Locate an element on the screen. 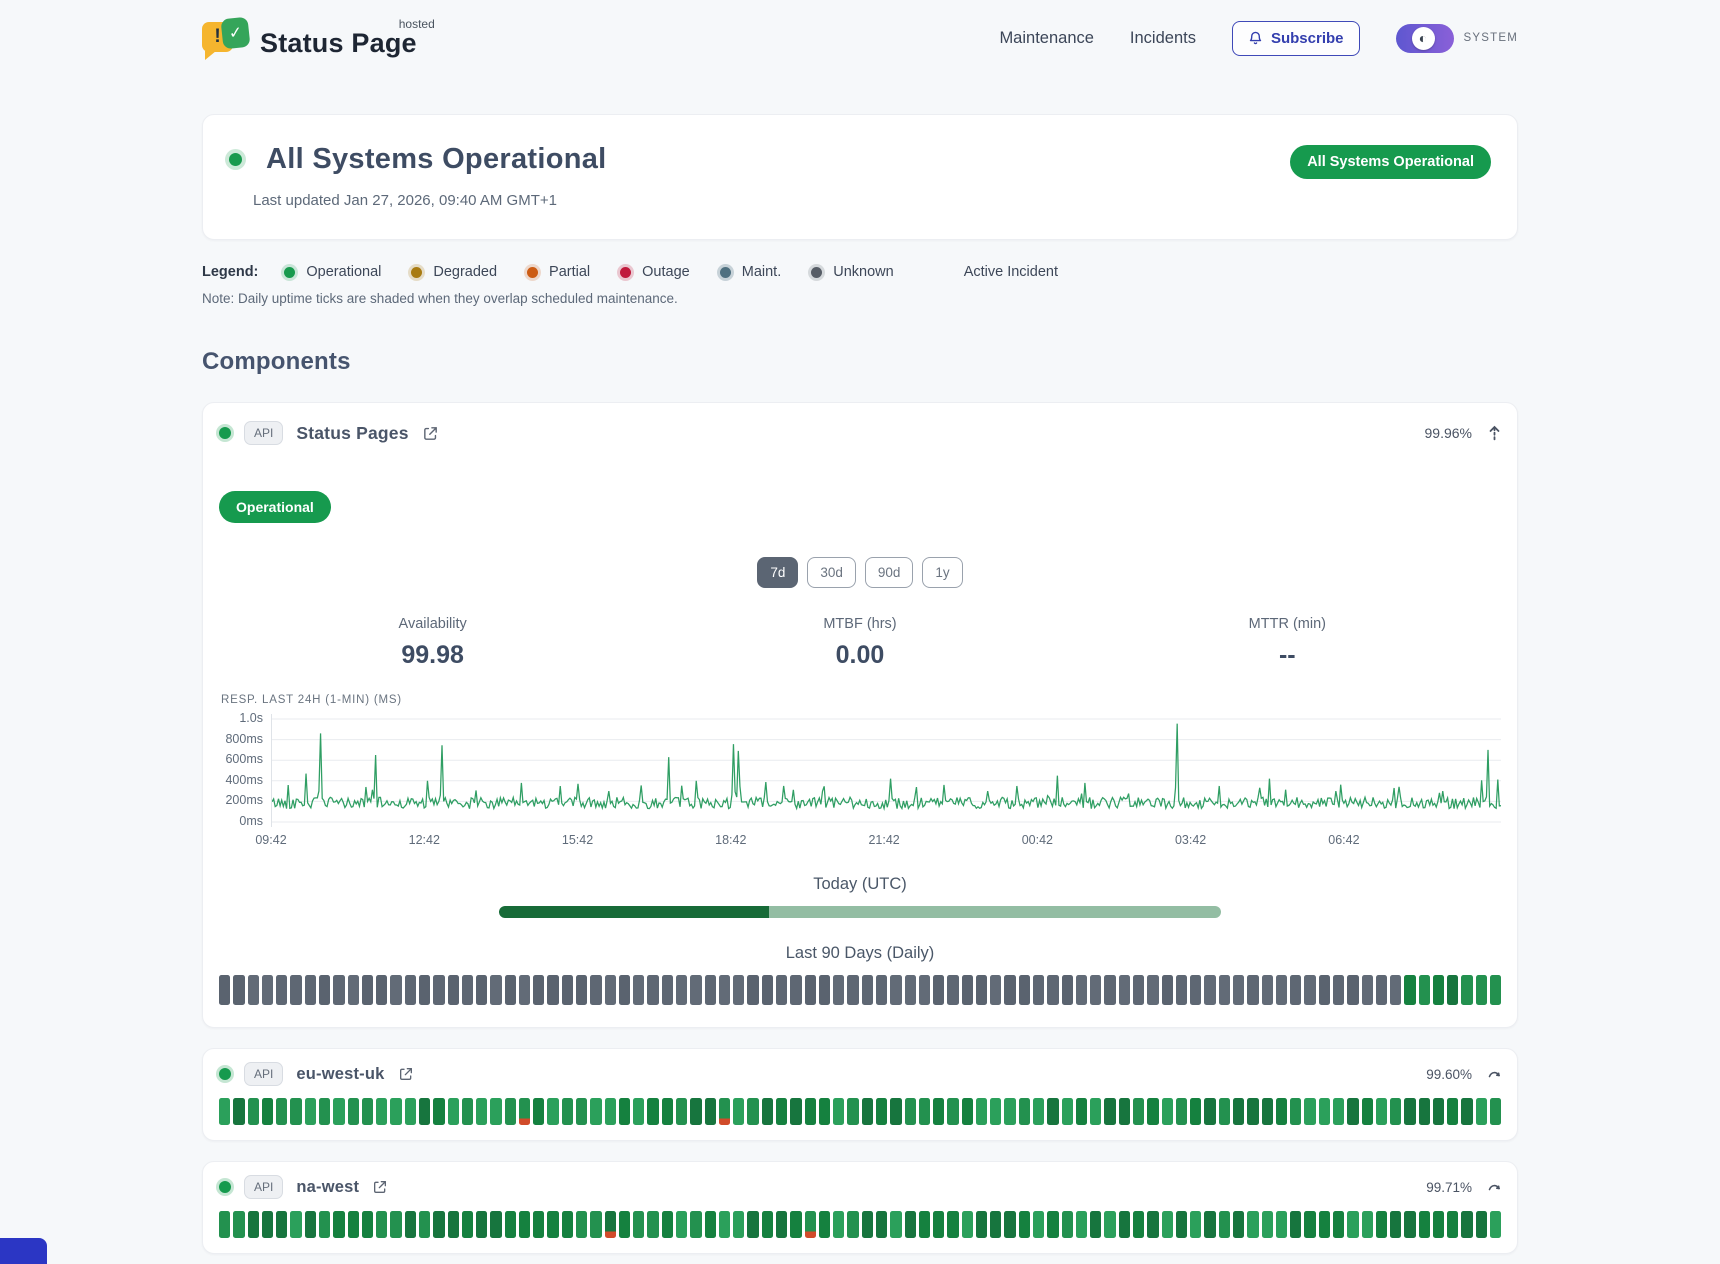  nav-incidents: Incidents is located at coordinates (1162, 37).